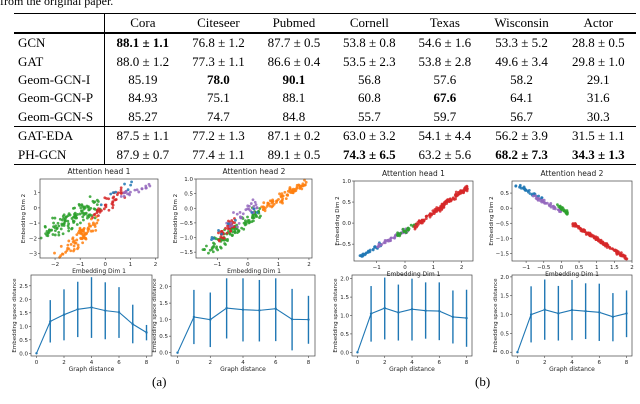 The height and width of the screenshot is (404, 640). Describe the element at coordinates (187, 253) in the screenshot. I see `y-tick-label: −1.5` at that location.